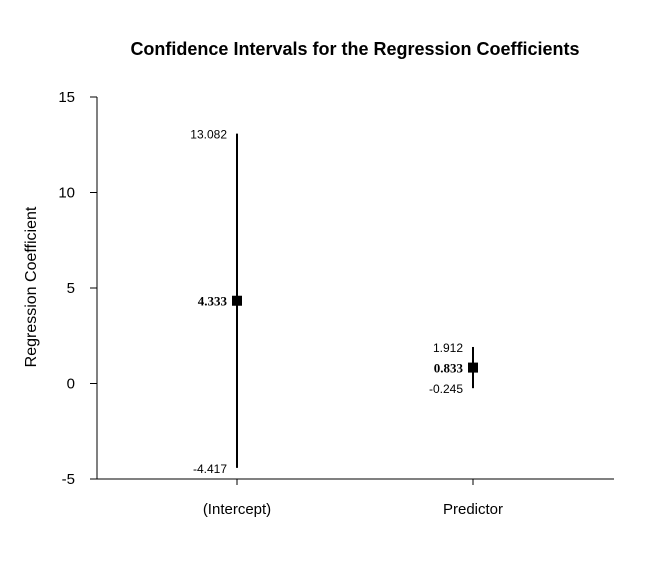  What do you see at coordinates (237, 509) in the screenshot?
I see `x-category-label: (Intercept)` at bounding box center [237, 509].